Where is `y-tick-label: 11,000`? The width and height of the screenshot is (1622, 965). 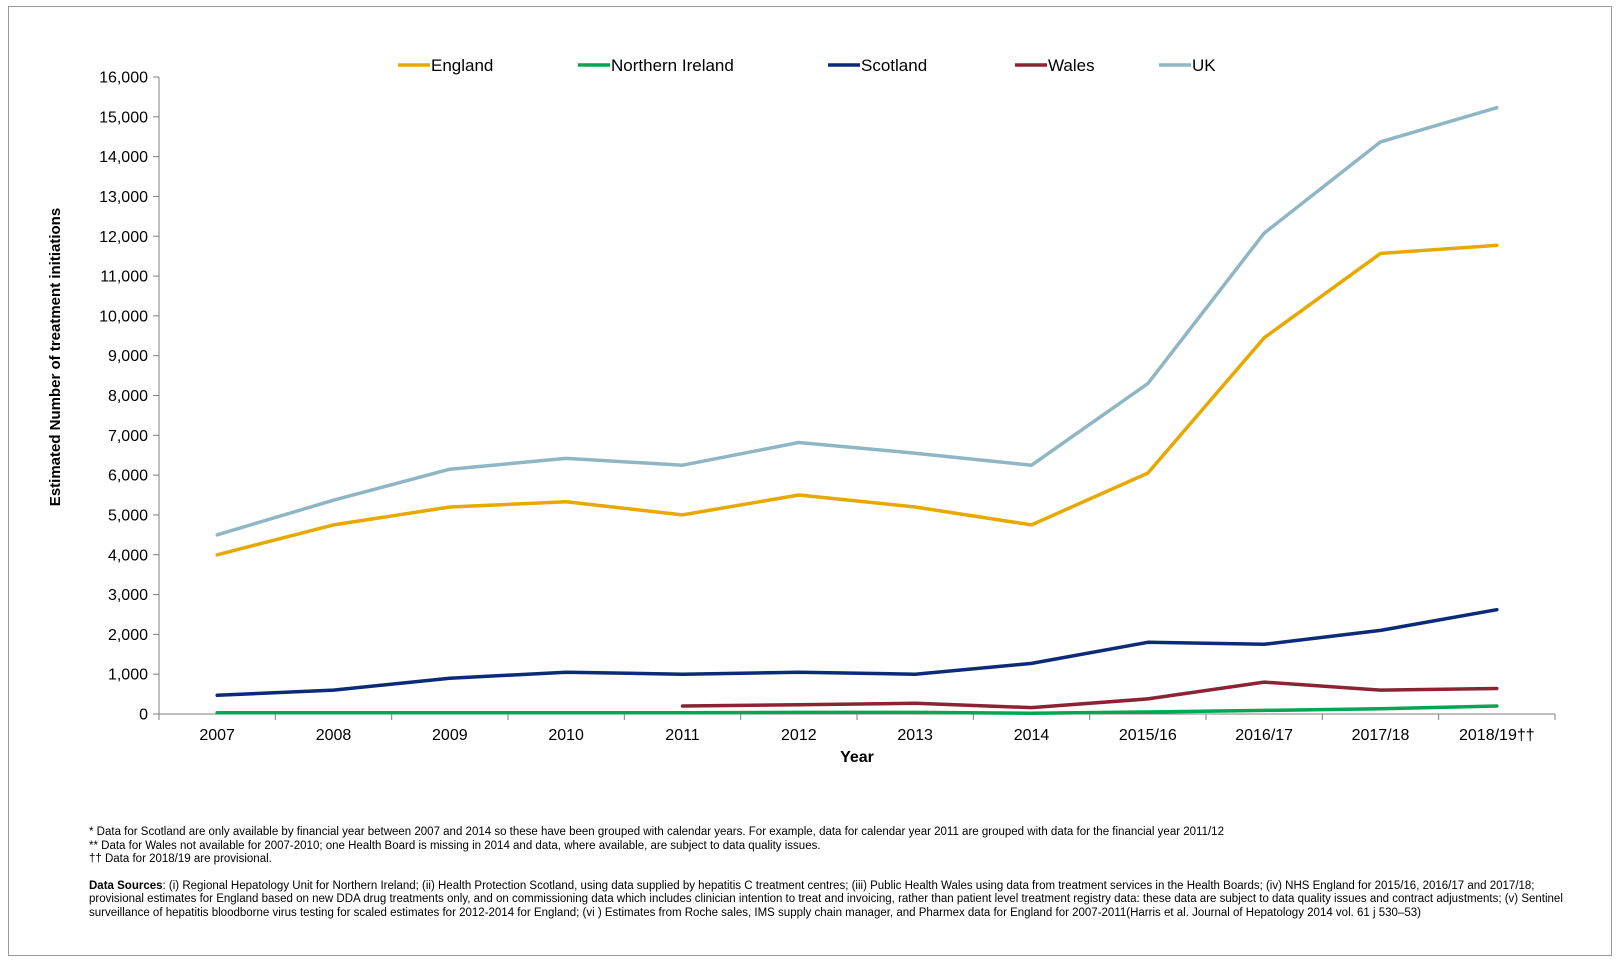
y-tick-label: 11,000 is located at coordinates (124, 277).